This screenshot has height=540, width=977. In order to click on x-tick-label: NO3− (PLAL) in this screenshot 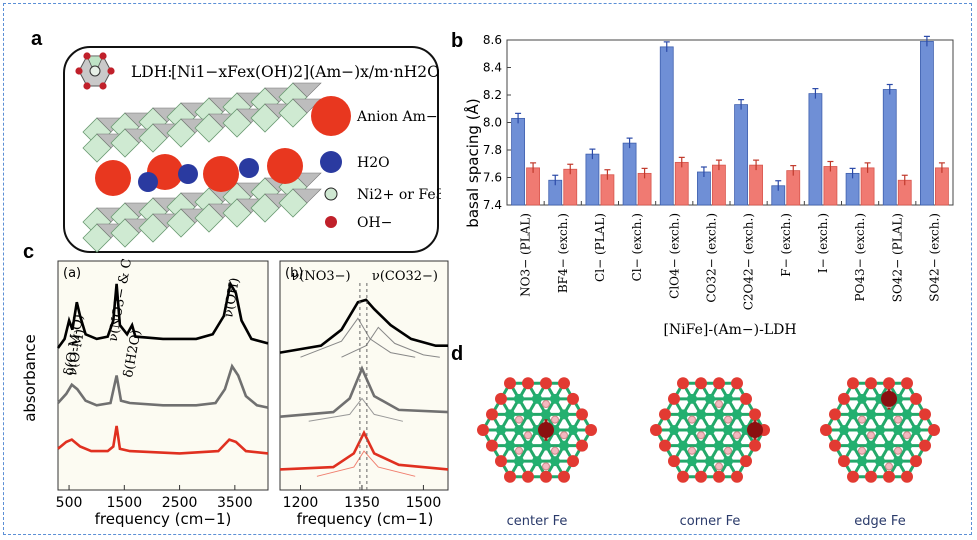, I will do `click(526, 255)`.